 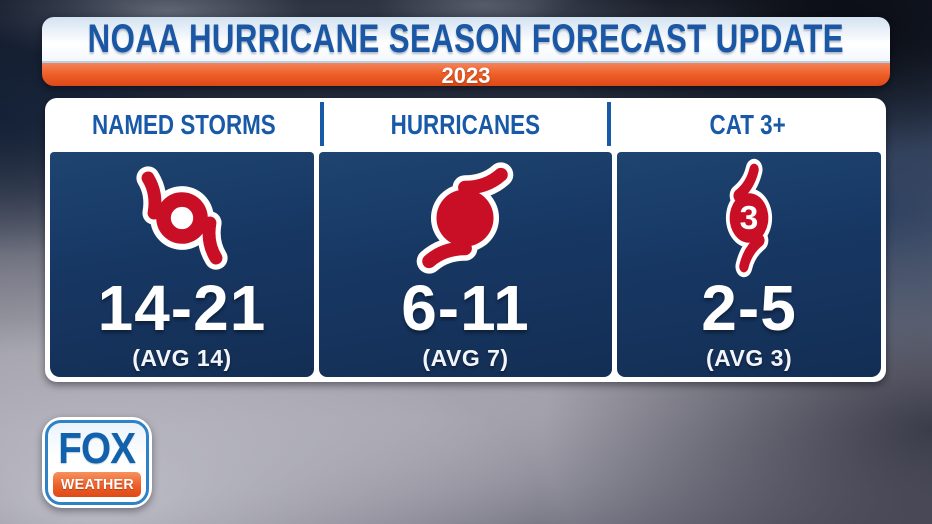 What do you see at coordinates (465, 358) in the screenshot?
I see `hurricanes-average: (AVG 7)` at bounding box center [465, 358].